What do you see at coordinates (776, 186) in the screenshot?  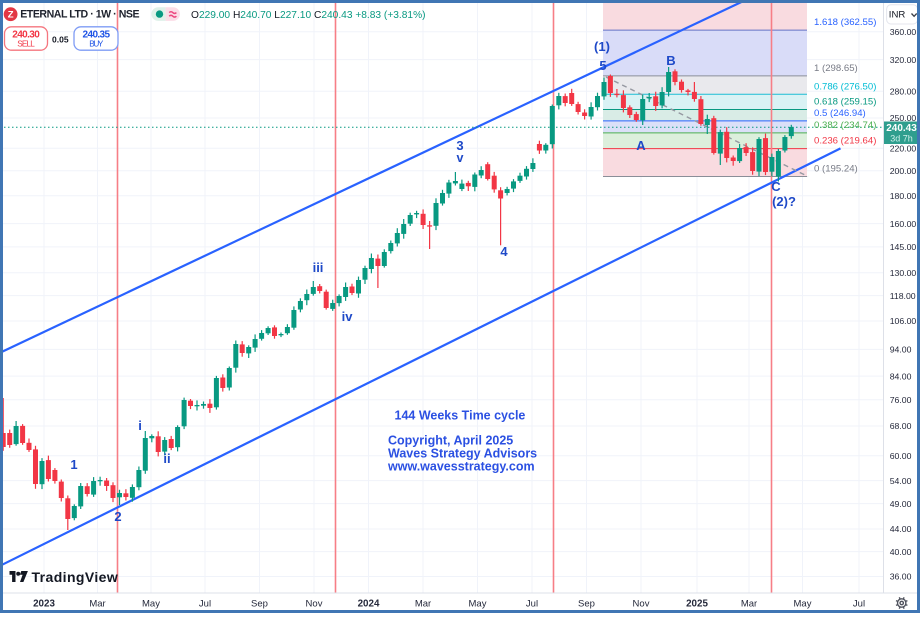 I see `svg-text: C` at bounding box center [776, 186].